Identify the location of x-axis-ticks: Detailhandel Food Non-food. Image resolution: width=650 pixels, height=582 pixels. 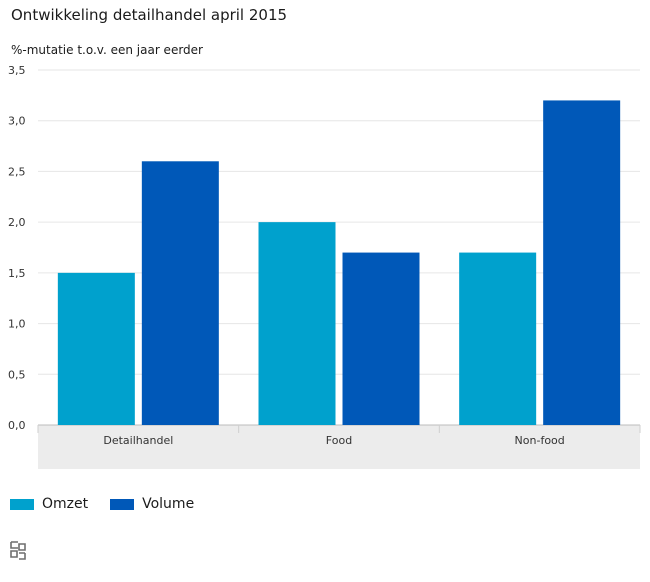
(339, 436).